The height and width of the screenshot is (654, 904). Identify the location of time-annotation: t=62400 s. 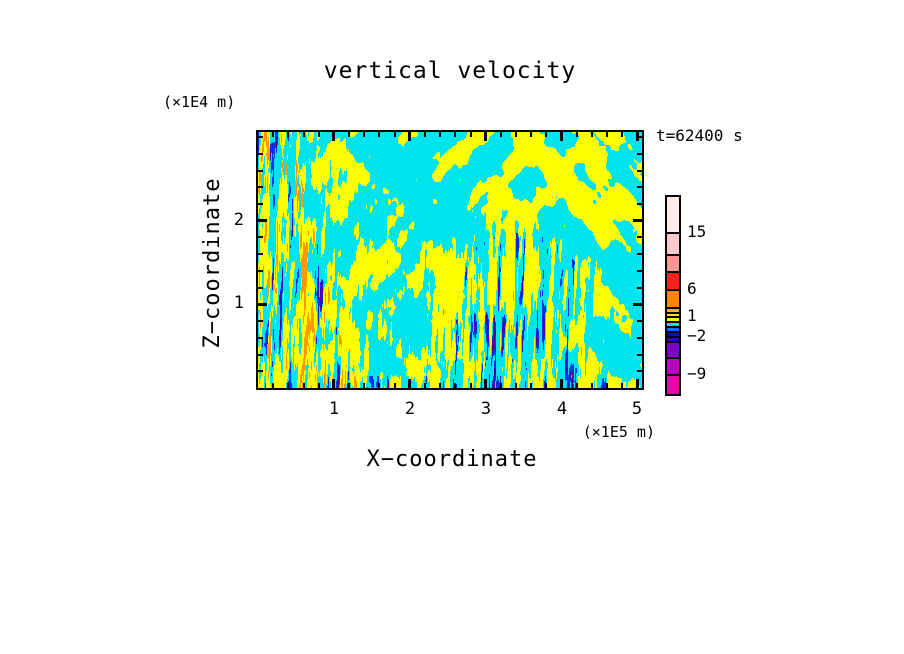
(699, 135).